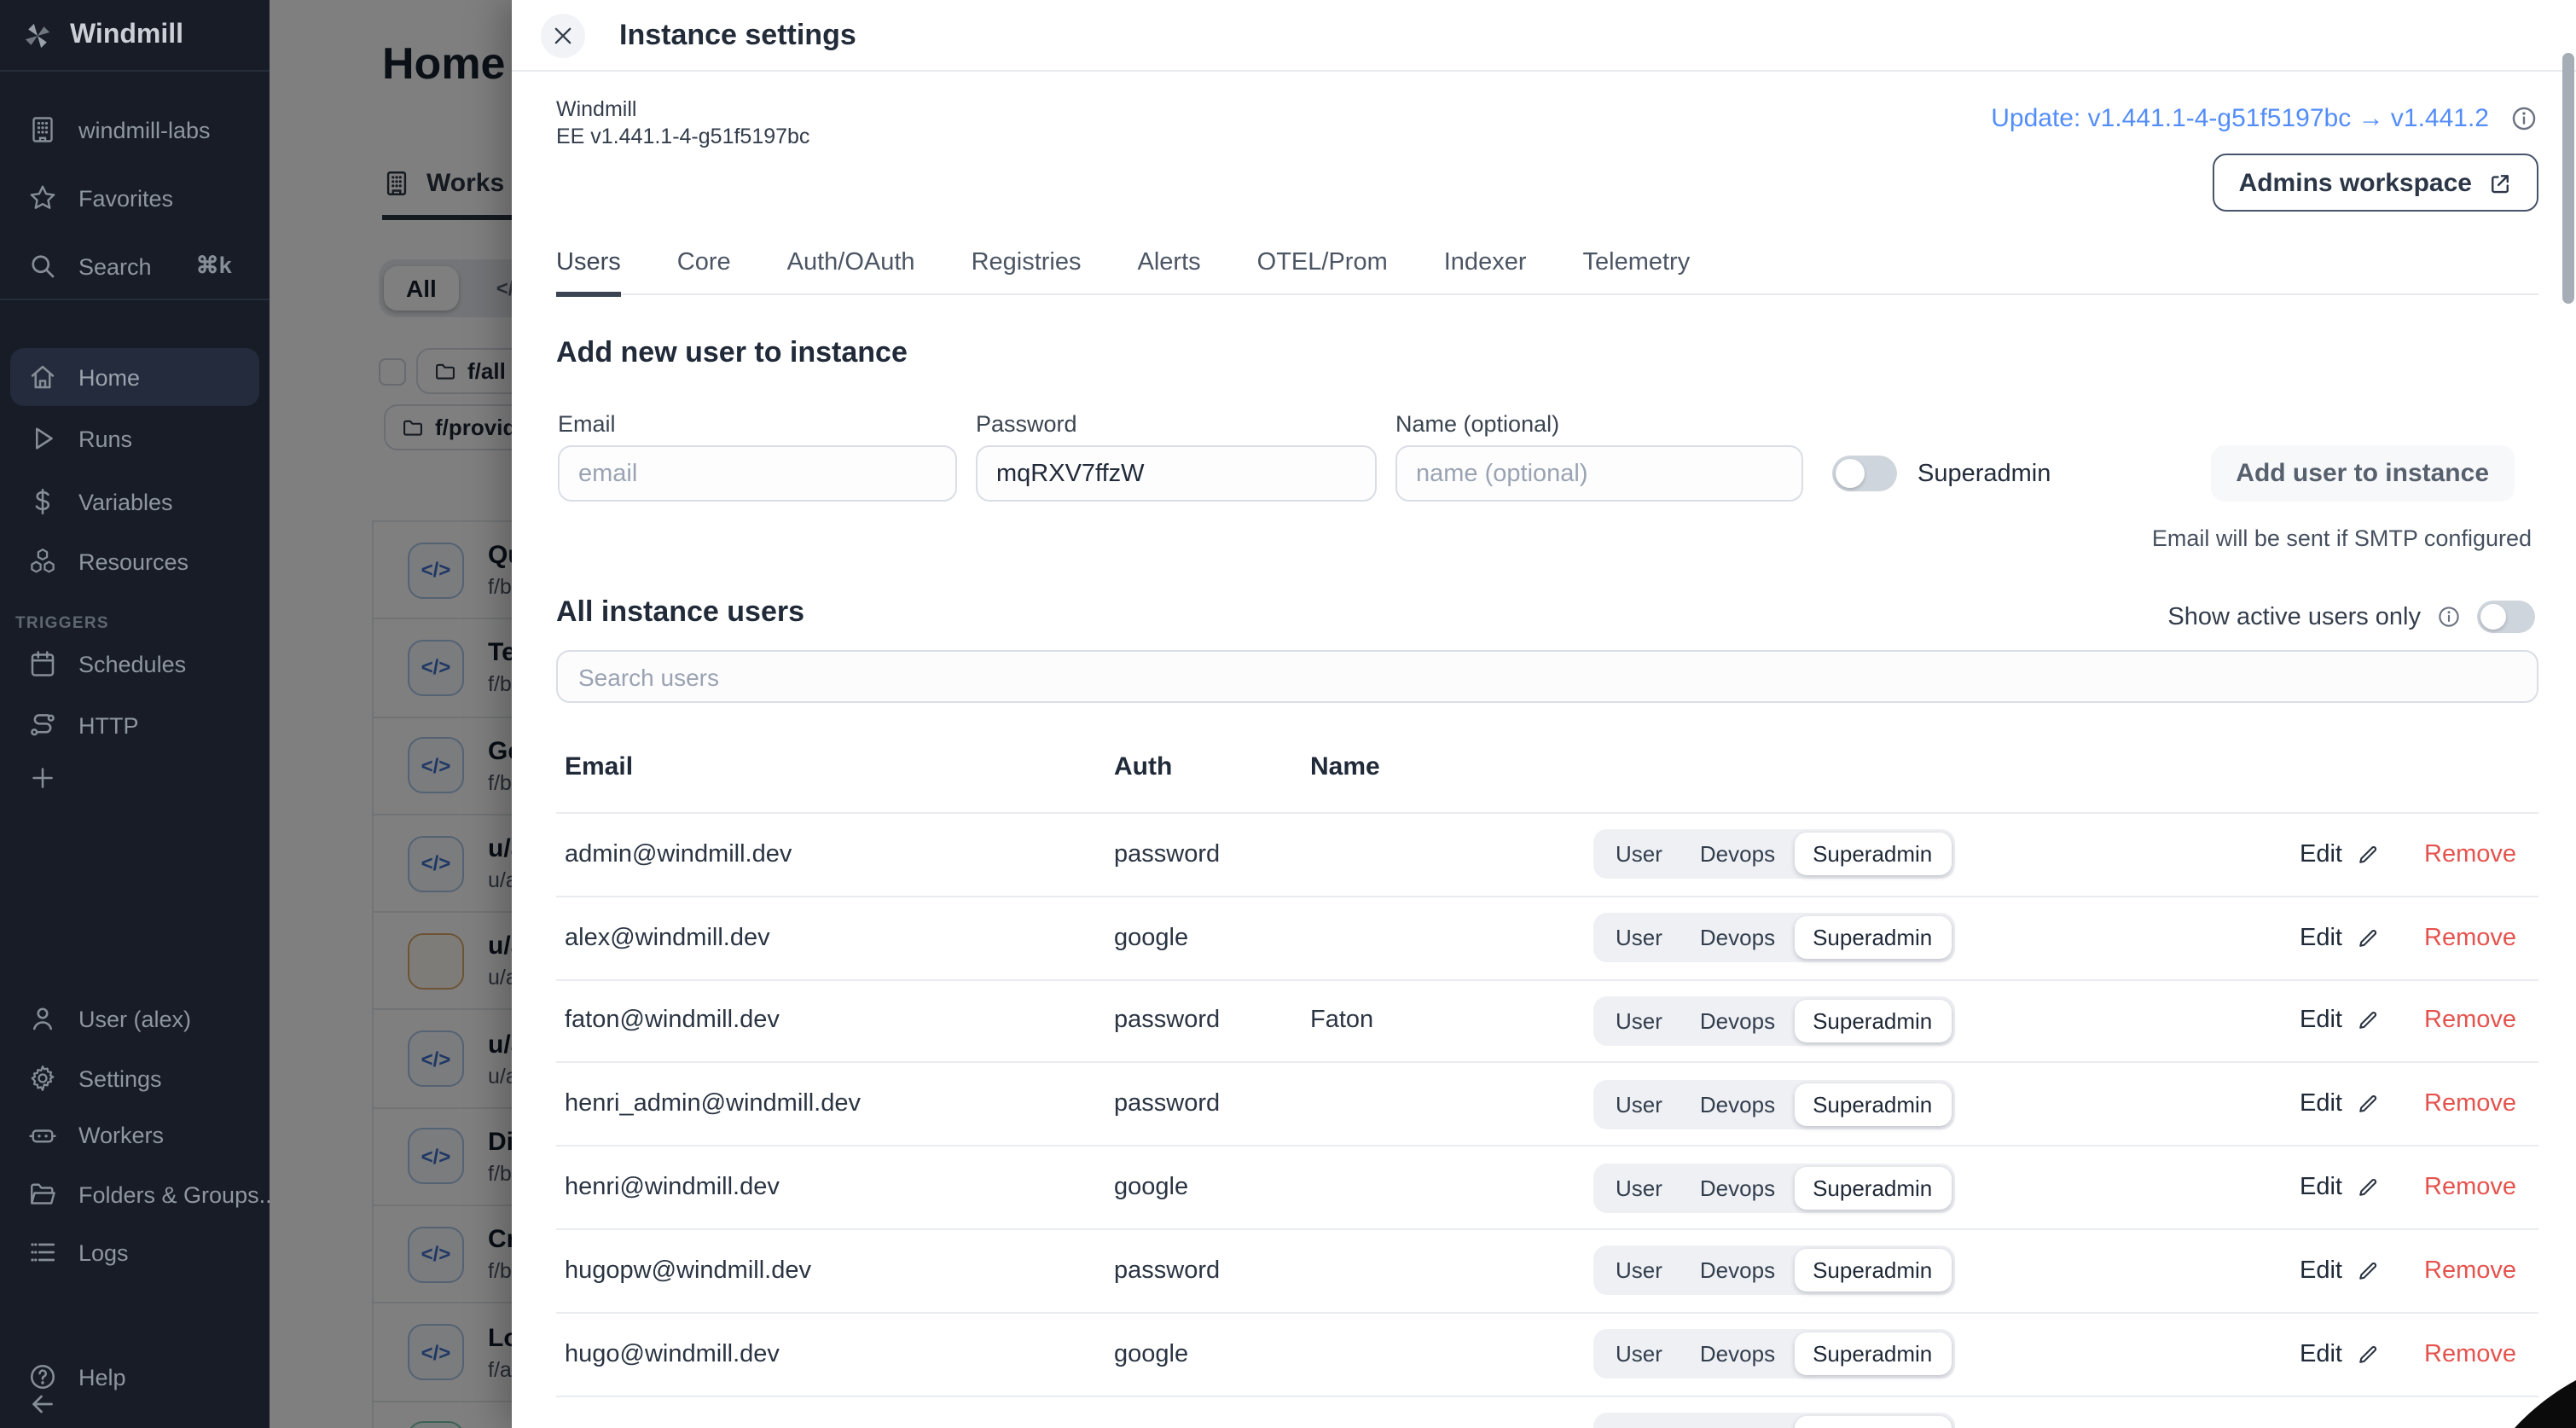 The width and height of the screenshot is (2576, 1428). Describe the element at coordinates (2500, 183) in the screenshot. I see `external-link-icon` at that location.